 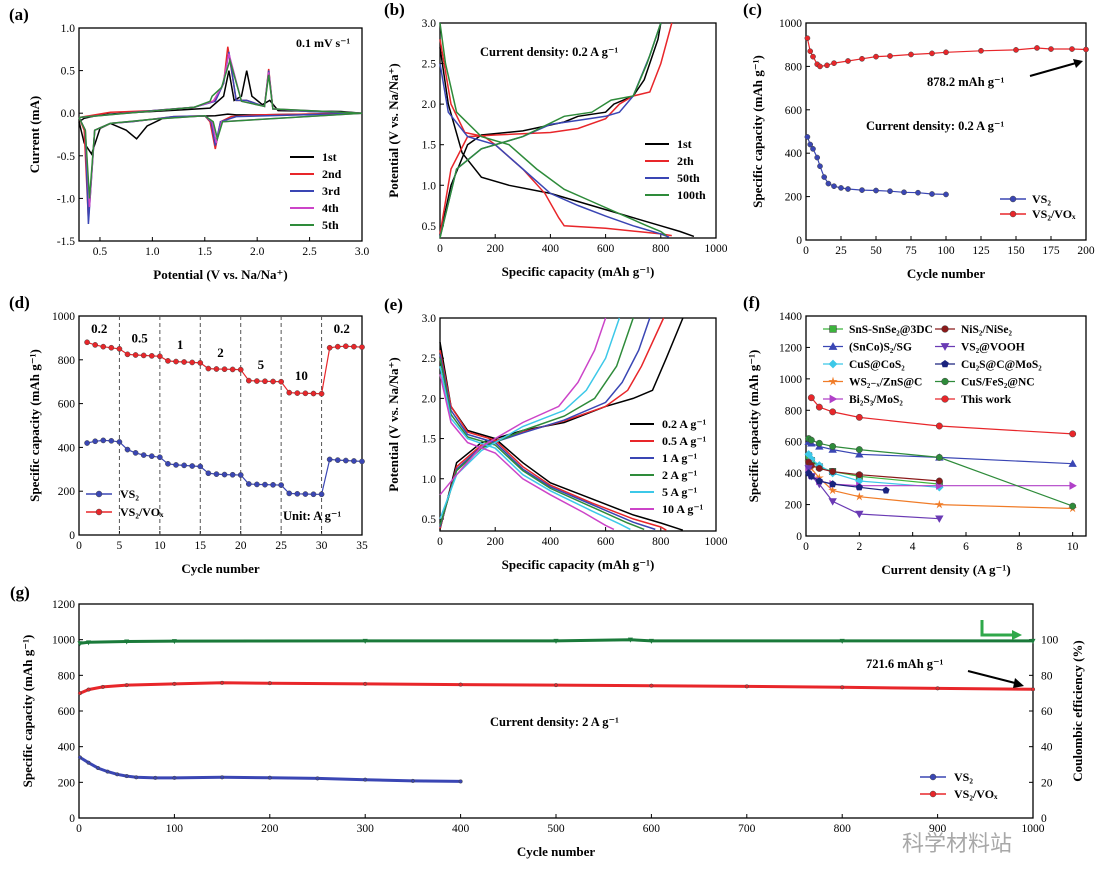 What do you see at coordinates (68, 72) in the screenshot?
I see `y-tick-label: 0.5` at bounding box center [68, 72].